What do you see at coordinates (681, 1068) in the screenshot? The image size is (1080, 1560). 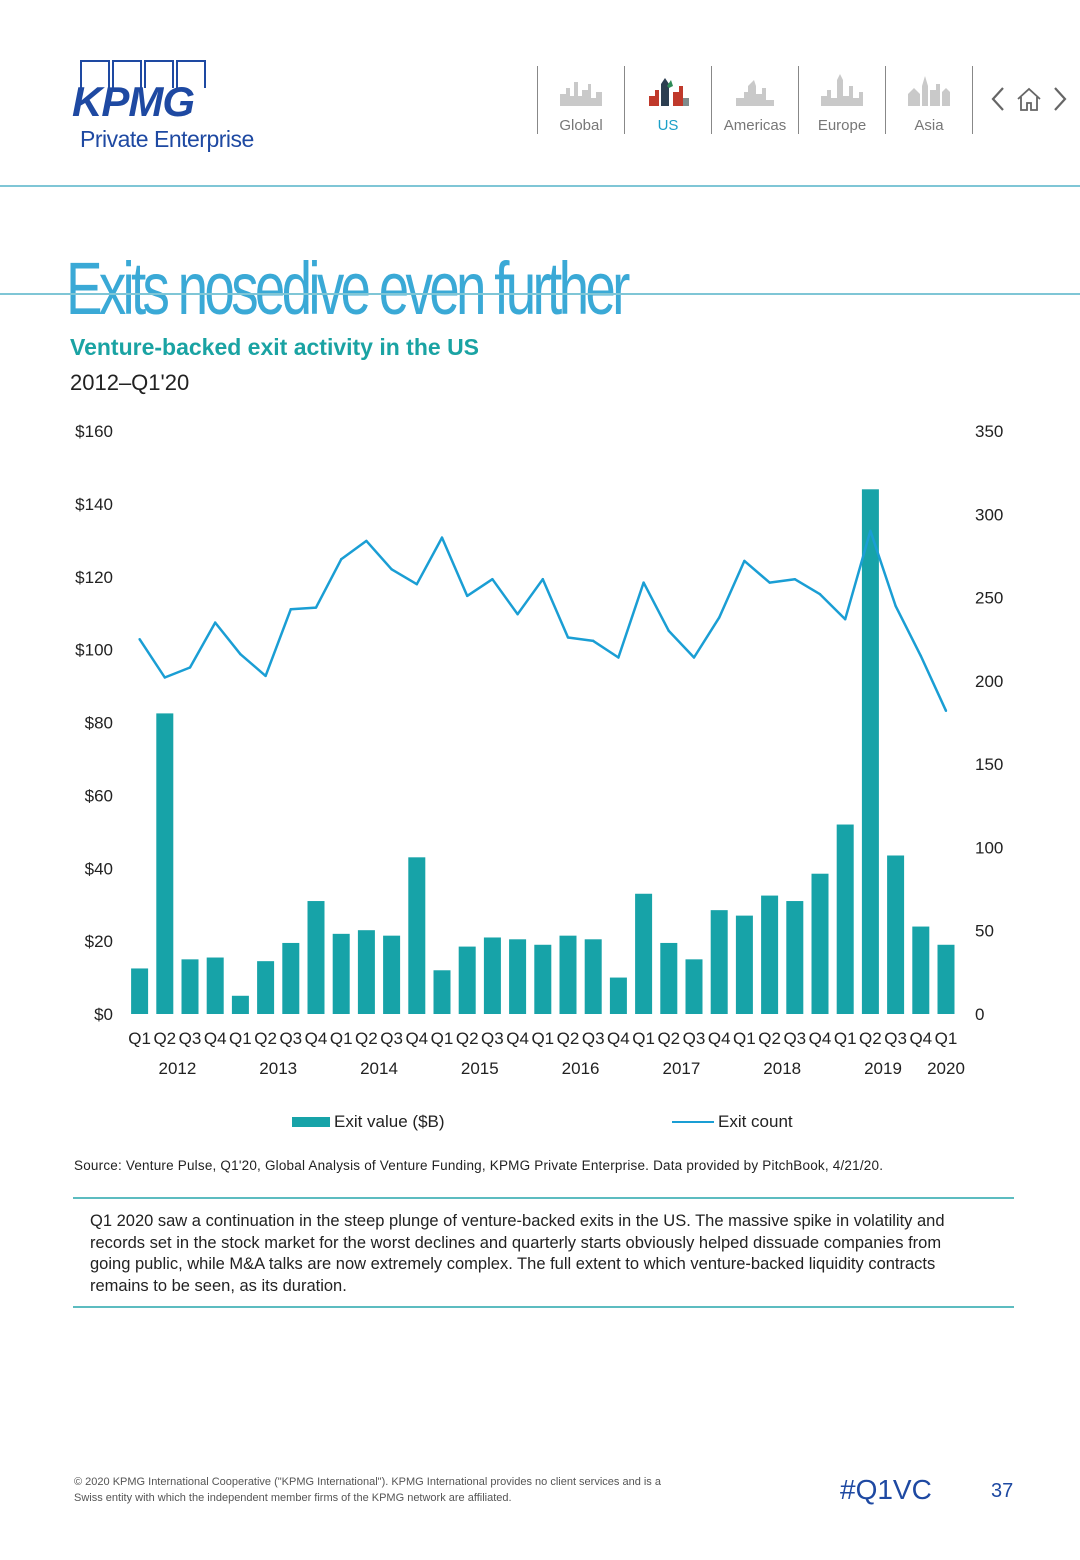 I see `x-year-label: 2017` at bounding box center [681, 1068].